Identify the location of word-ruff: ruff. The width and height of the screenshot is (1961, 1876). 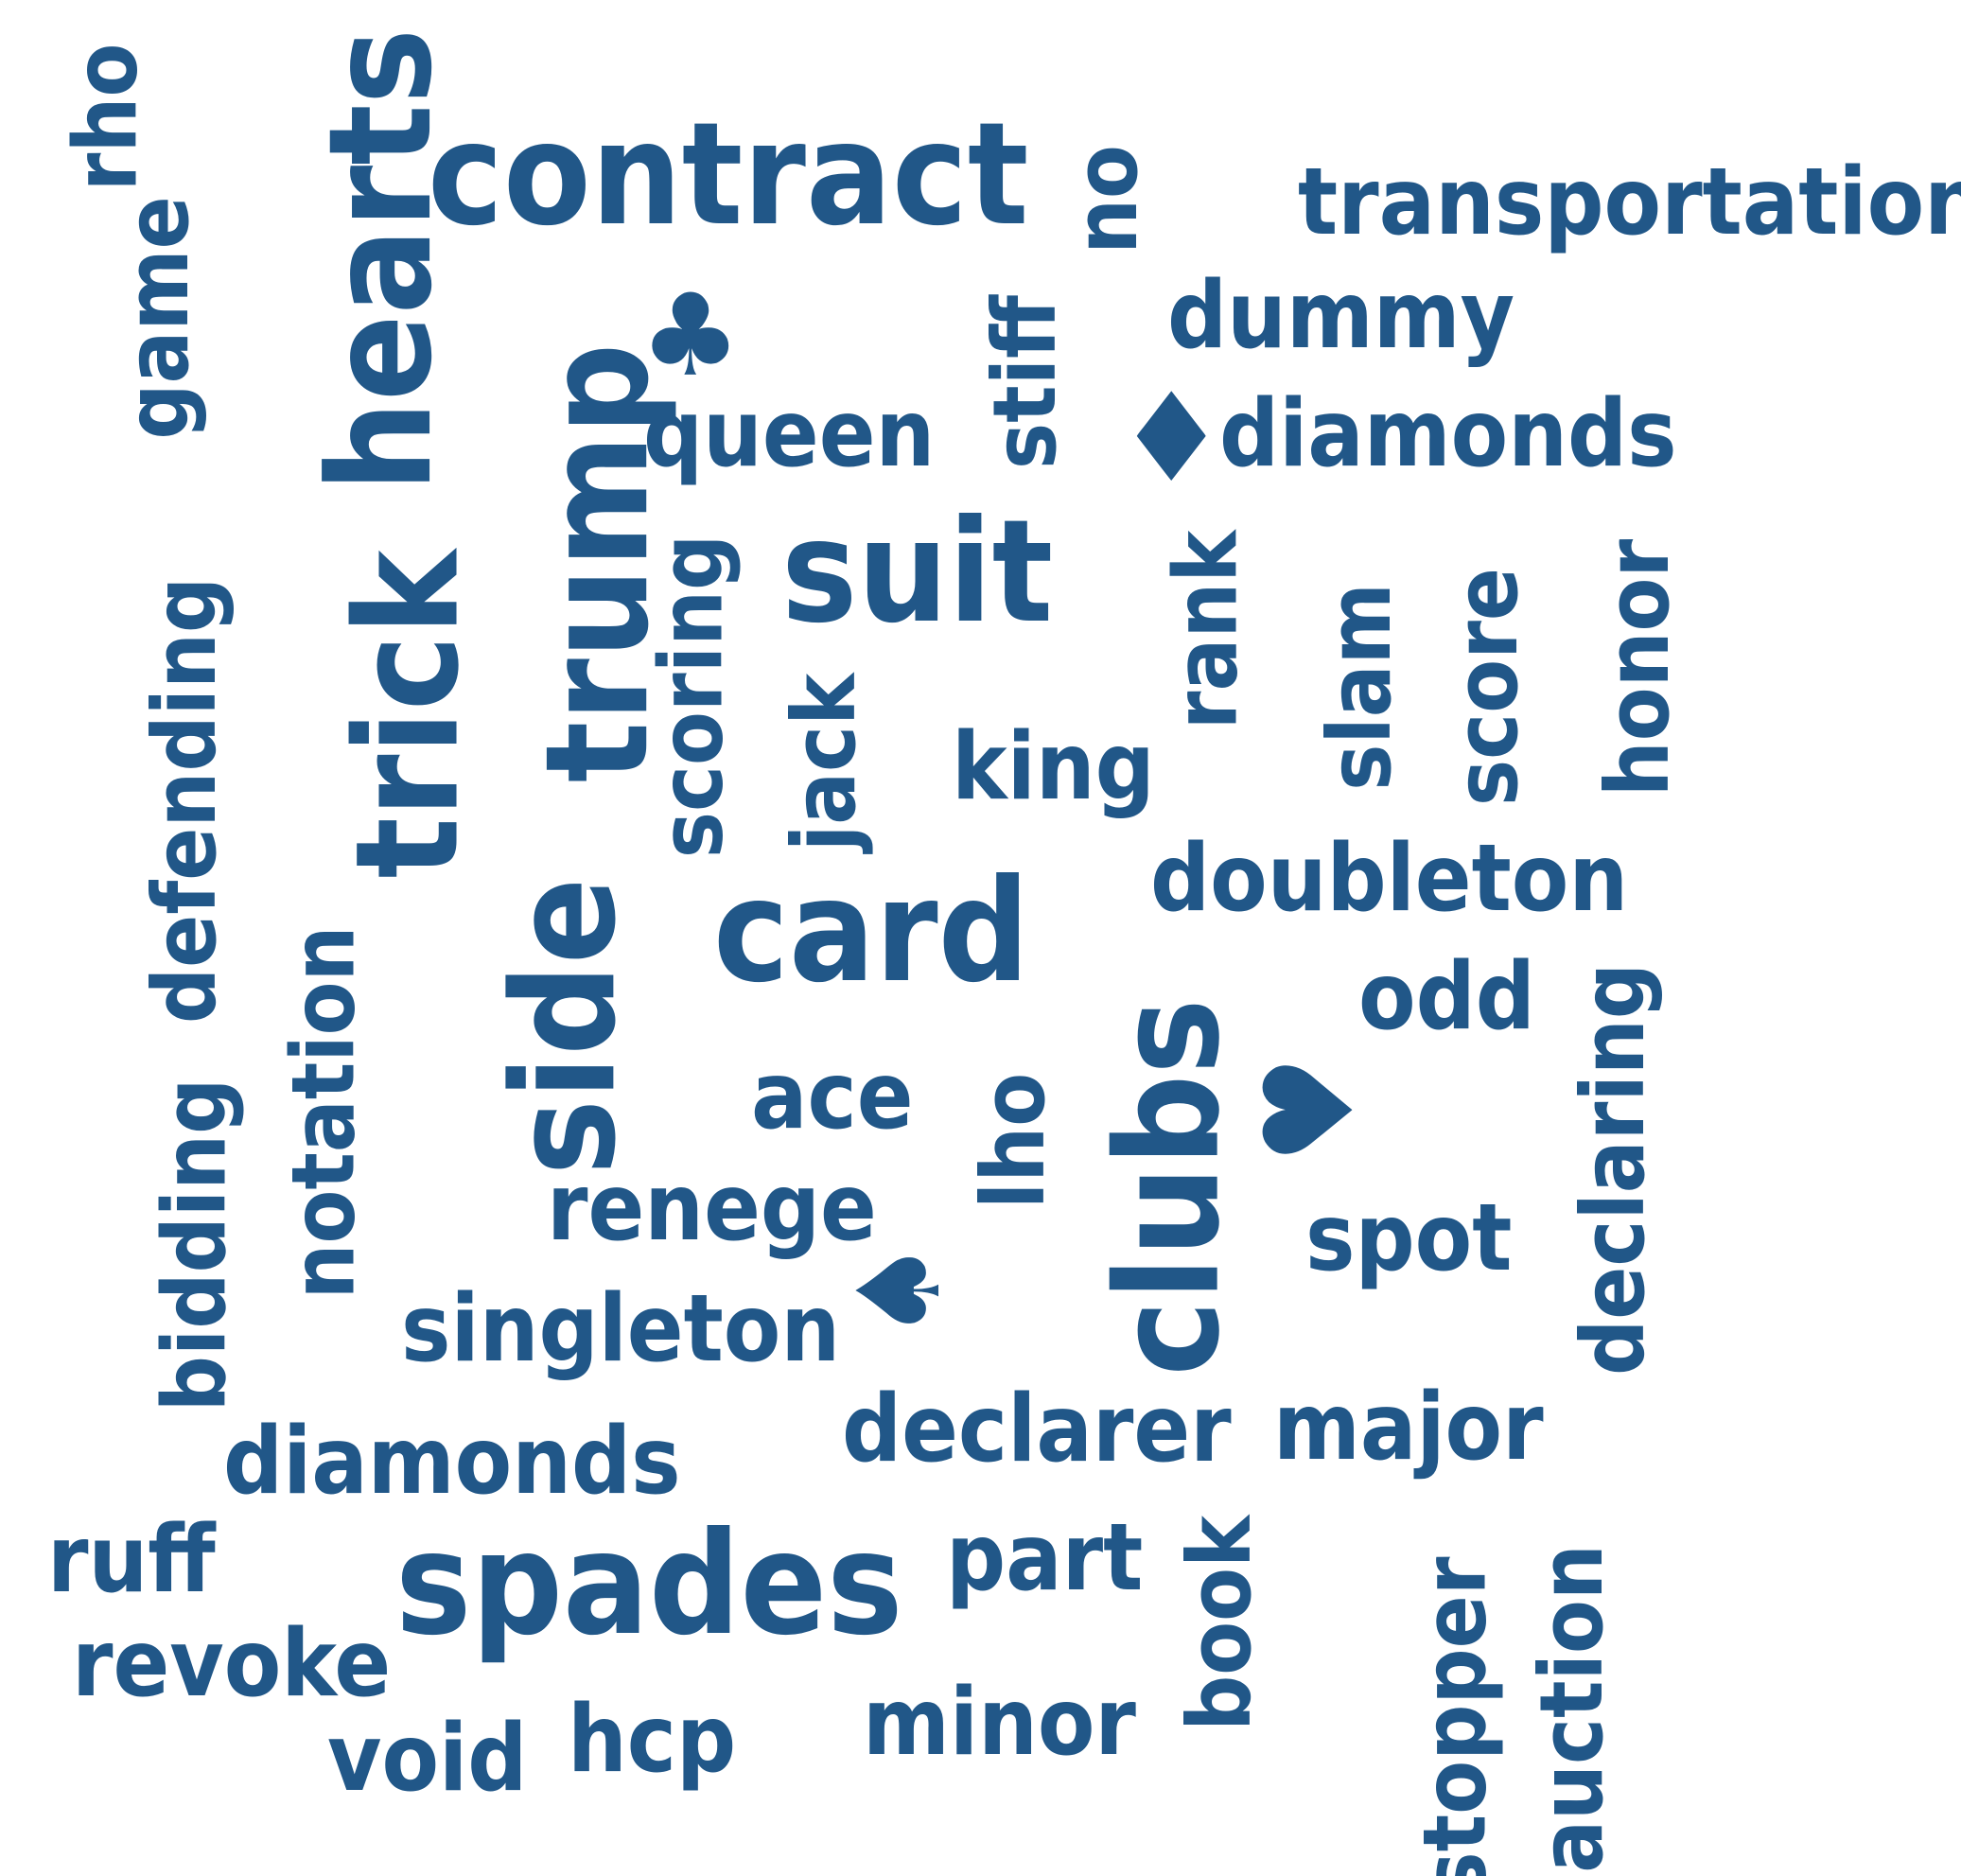
(132, 1560).